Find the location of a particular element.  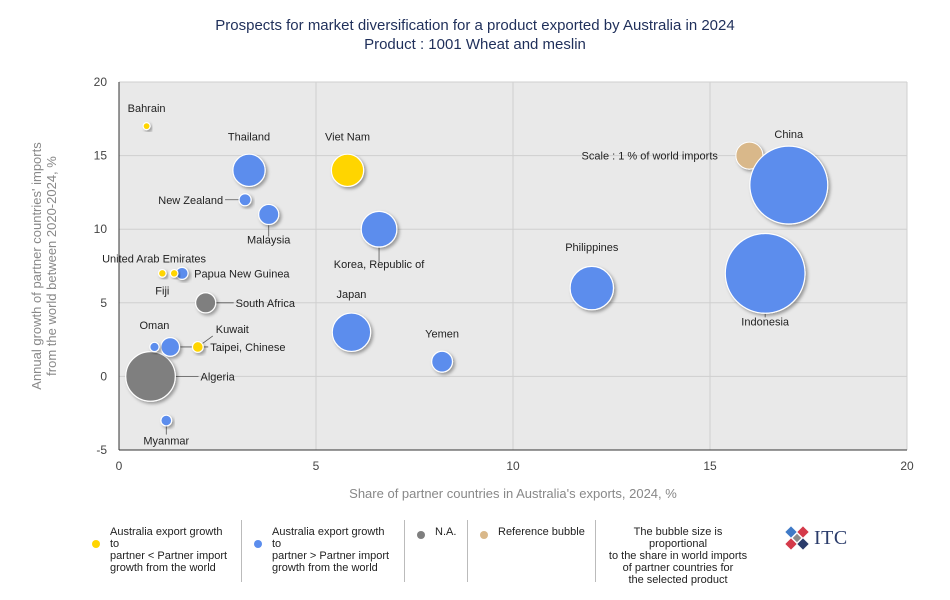

y-axis-title-line-2: from the world between 2020-2024, % is located at coordinates (51, 266).